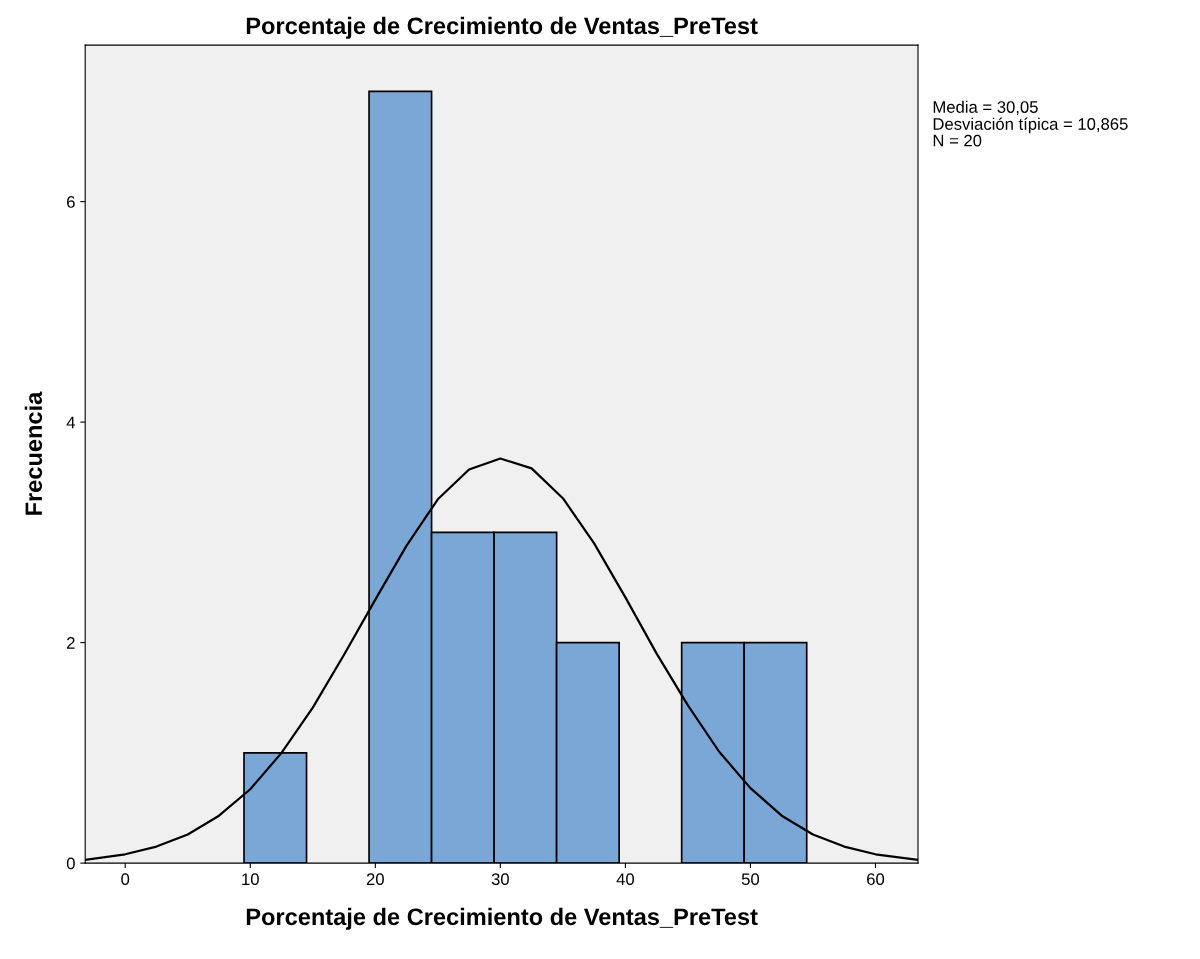 This screenshot has height=959, width=1200. Describe the element at coordinates (625, 879) in the screenshot. I see `x-tick-label: 40` at that location.